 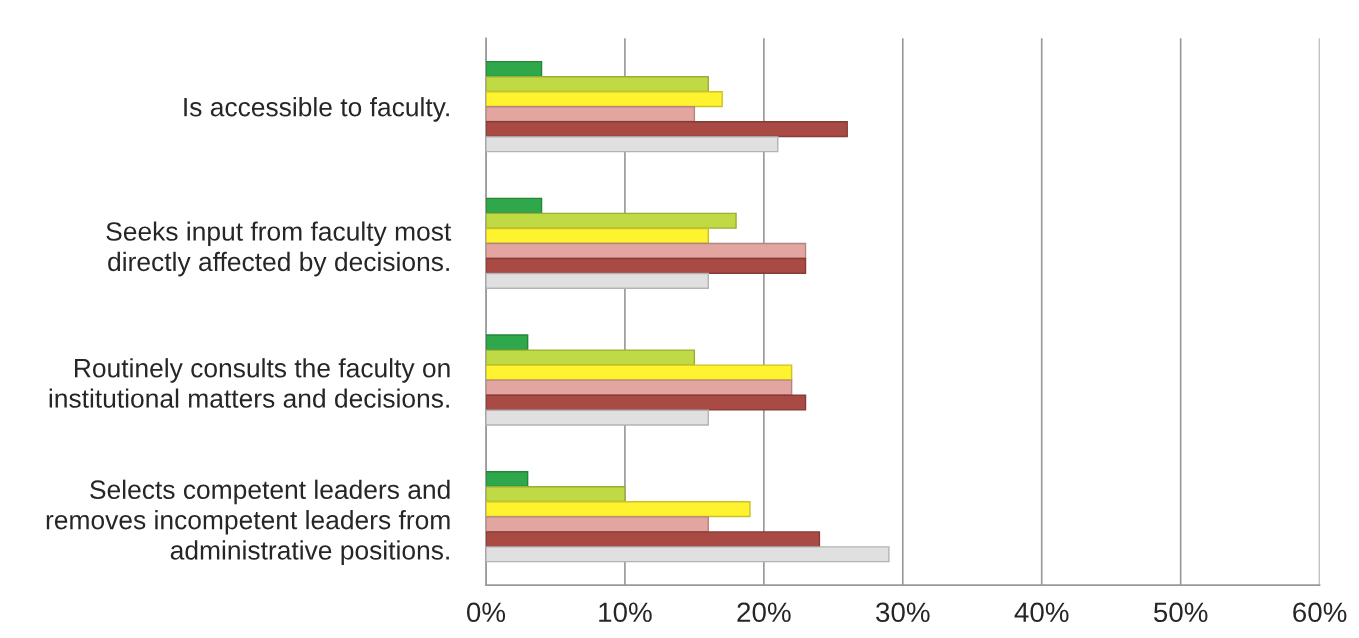 What do you see at coordinates (249, 383) in the screenshot?
I see `y-tick-label: Routinely consults the faculty on institutional matters and decisions.` at bounding box center [249, 383].